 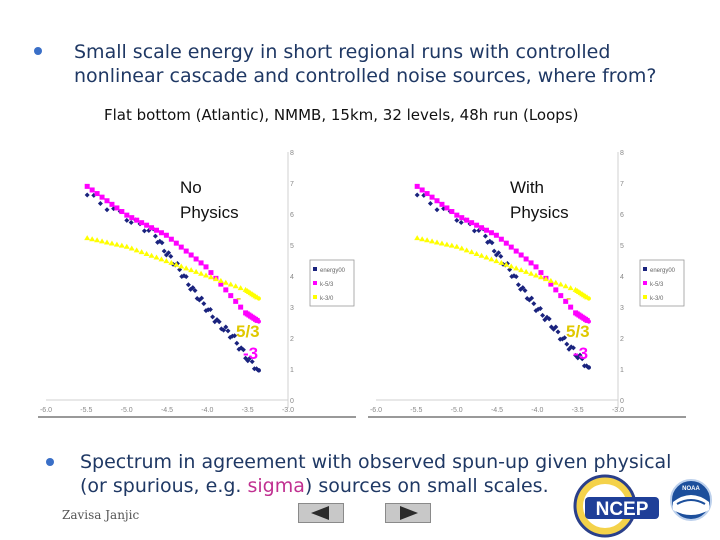 I want to click on y-tick-label: 8, so click(x=622, y=153).